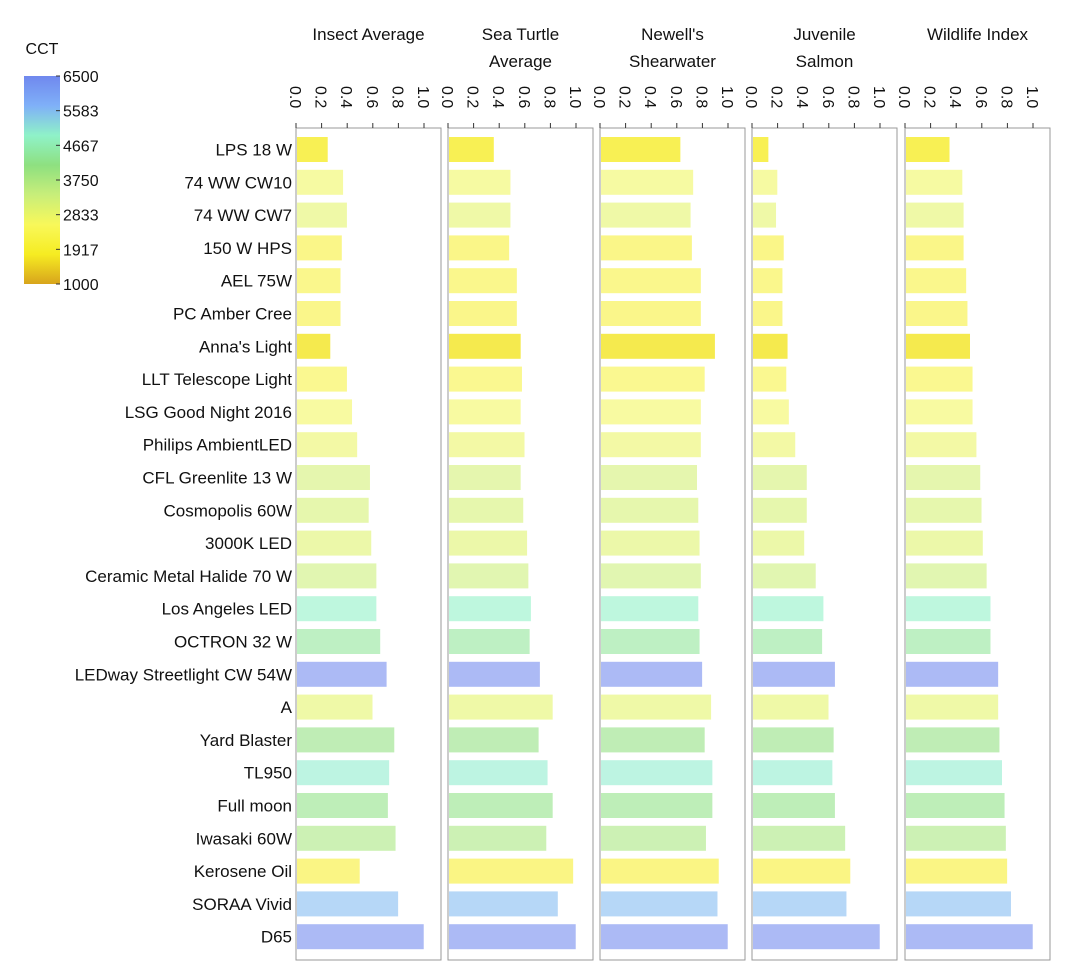 This screenshot has width=1088, height=979. I want to click on panel-frame, so click(977, 544).